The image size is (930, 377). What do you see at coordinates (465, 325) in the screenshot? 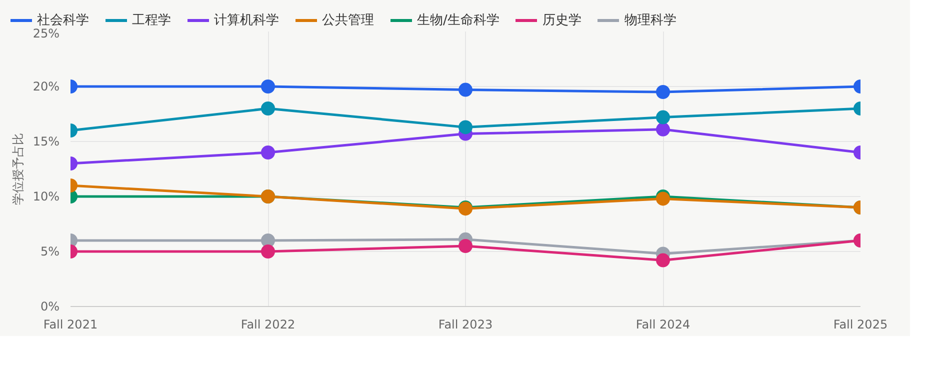
I see `x-tick-label: Fall 2023` at bounding box center [465, 325].